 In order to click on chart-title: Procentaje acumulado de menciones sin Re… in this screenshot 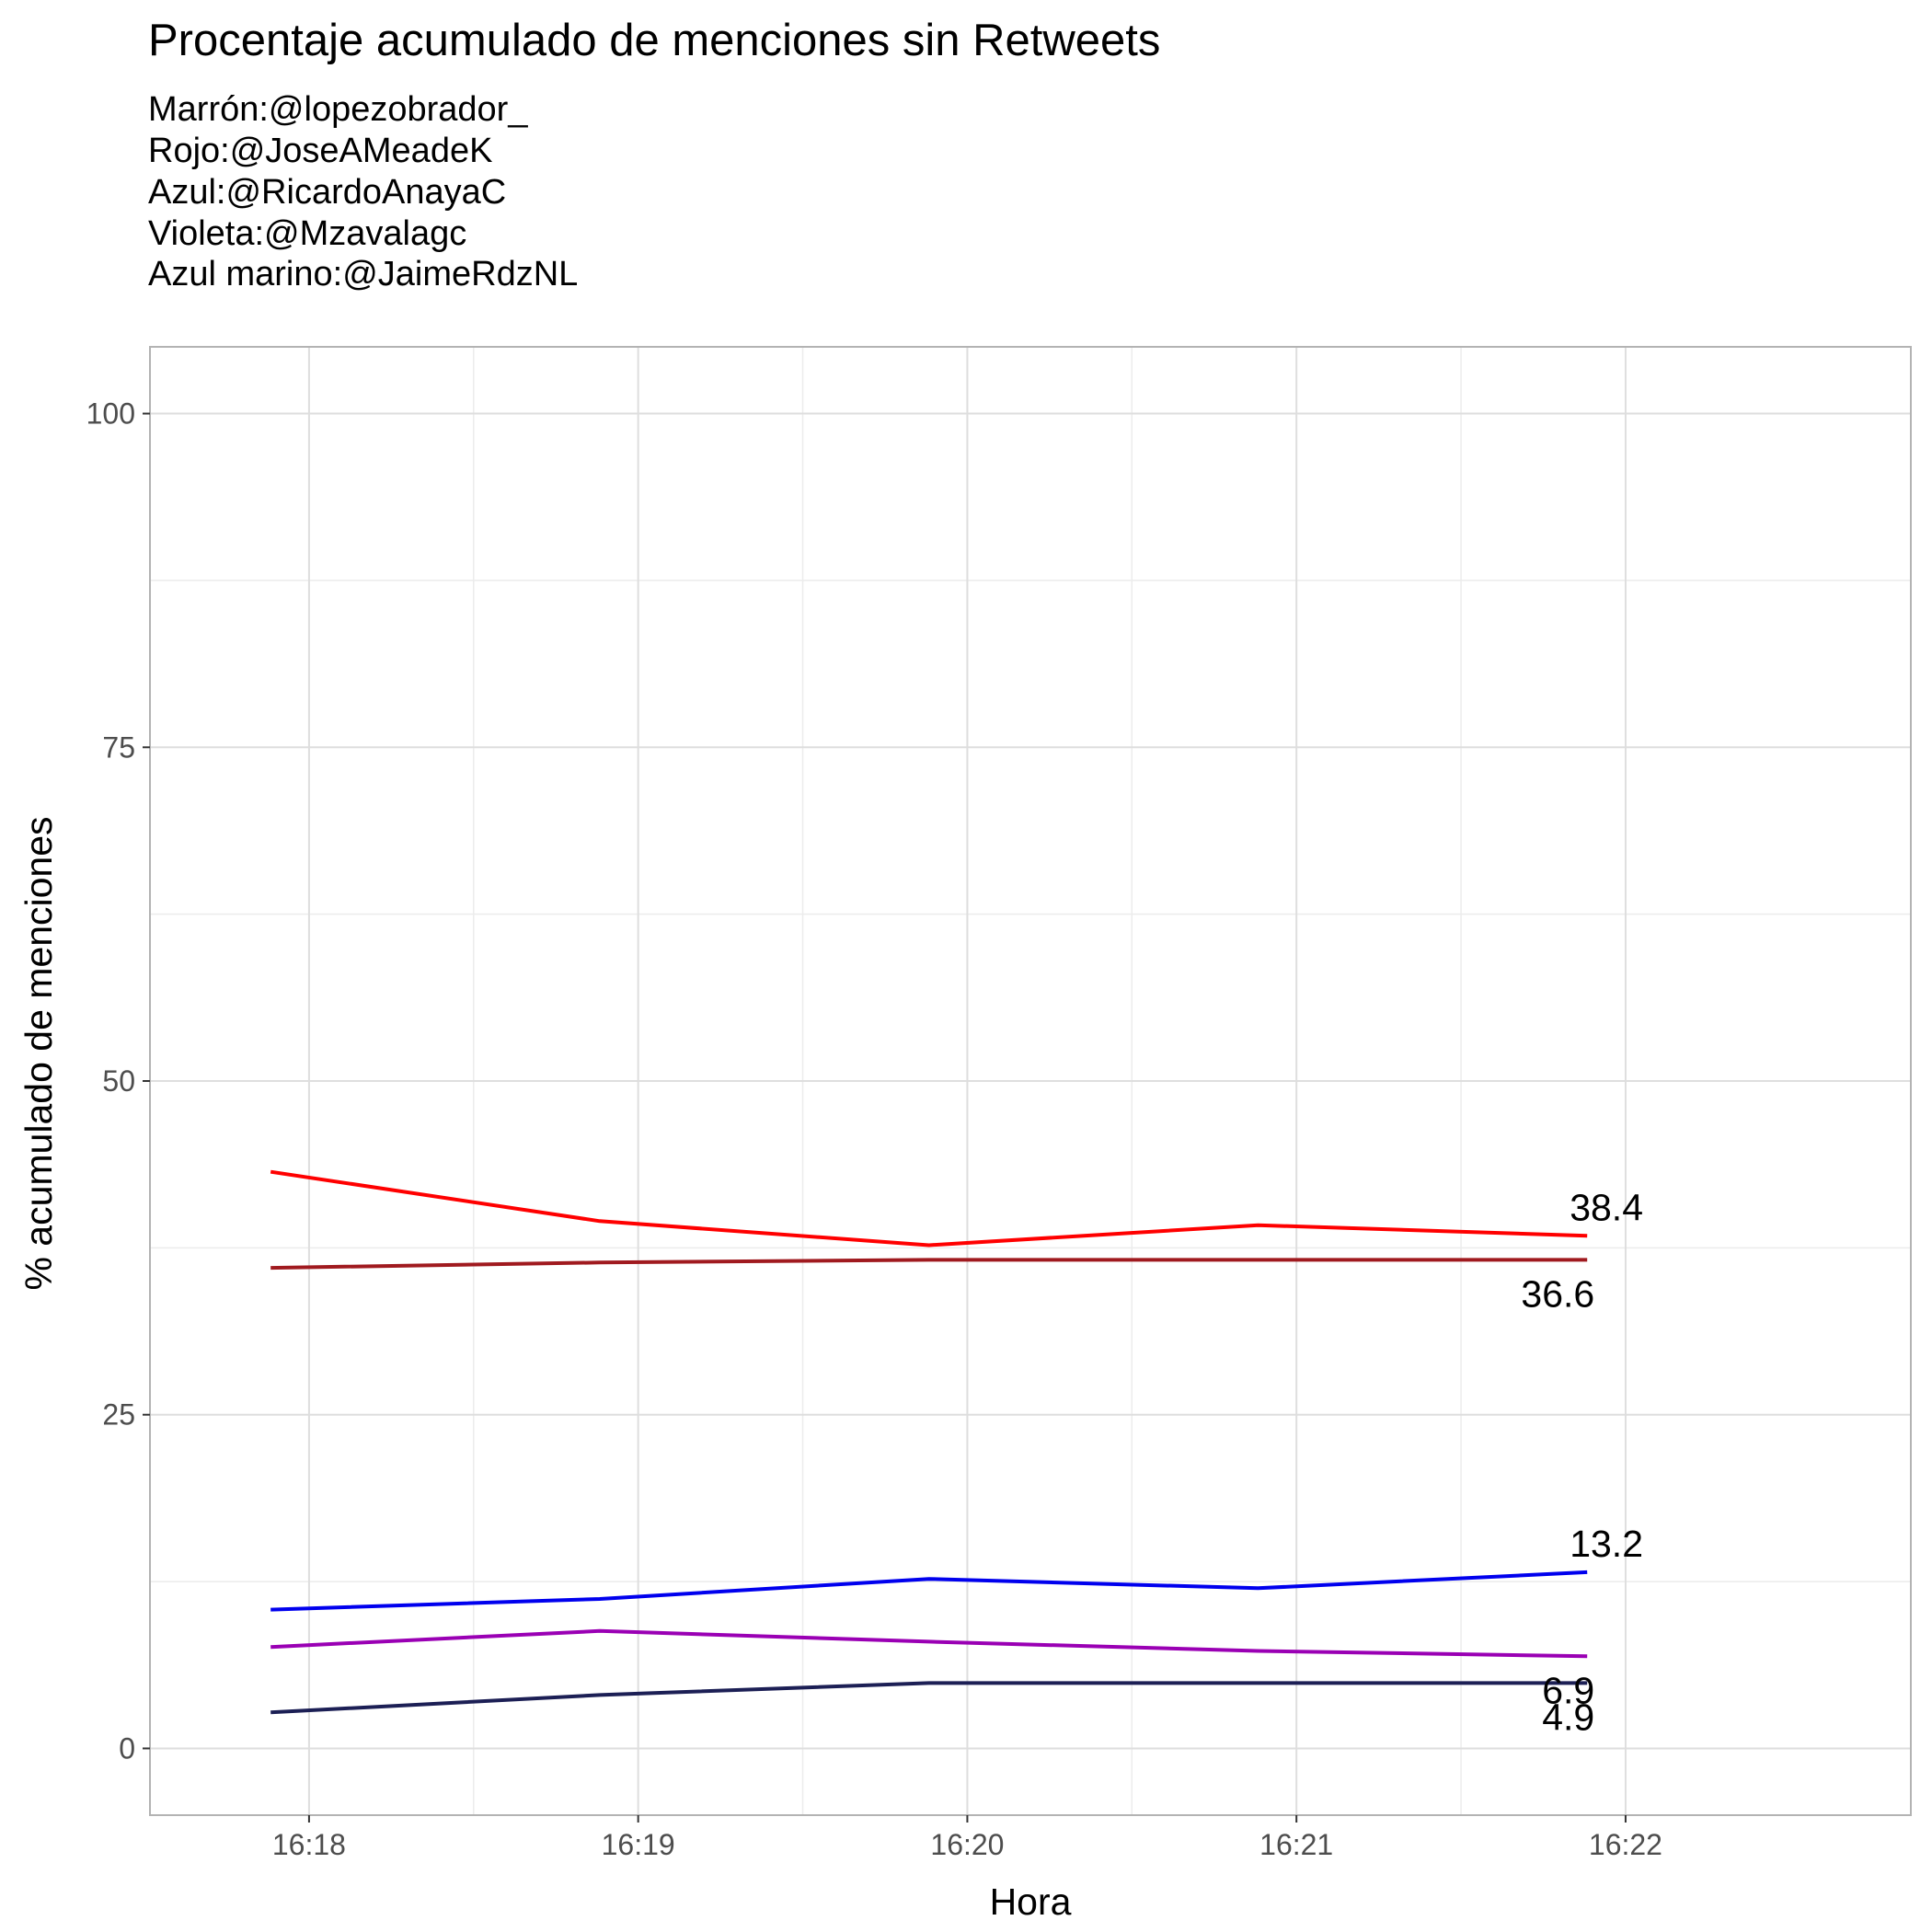, I will do `click(654, 40)`.